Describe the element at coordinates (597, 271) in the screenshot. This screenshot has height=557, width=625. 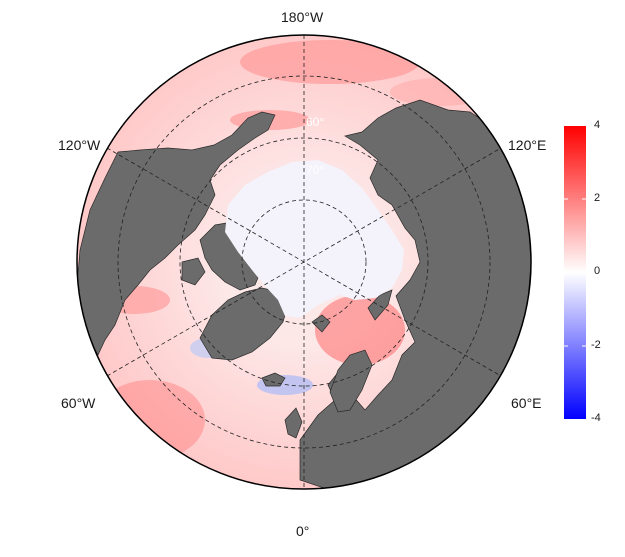
I see `colorbar-tick-label: 0` at that location.